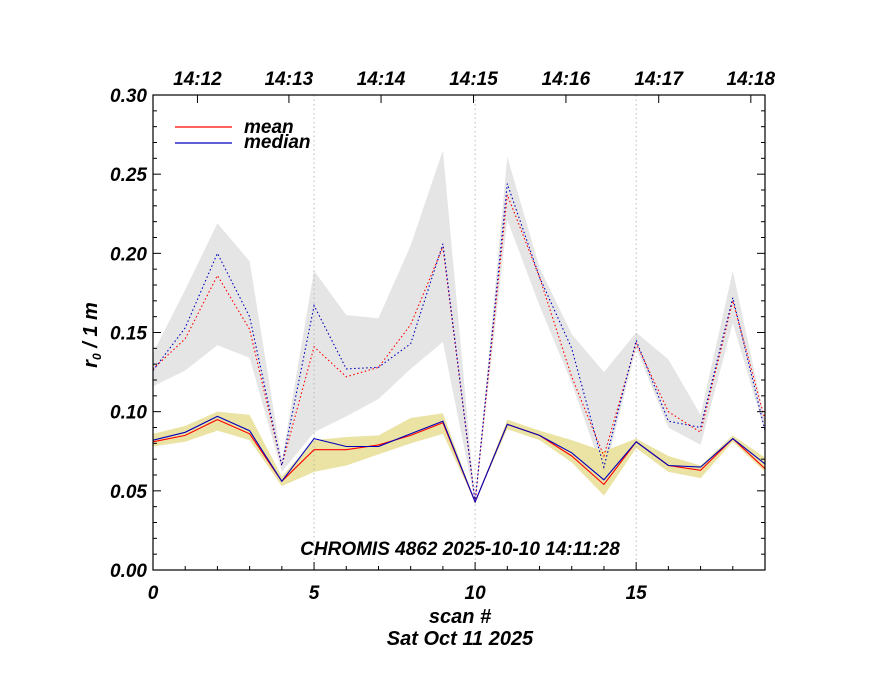  I want to click on y-tick-label: 0.15, so click(128, 334).